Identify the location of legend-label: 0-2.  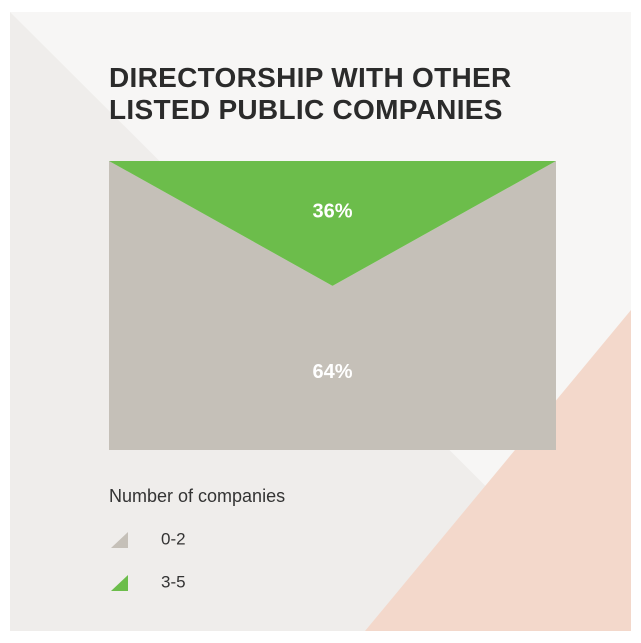
(173, 538).